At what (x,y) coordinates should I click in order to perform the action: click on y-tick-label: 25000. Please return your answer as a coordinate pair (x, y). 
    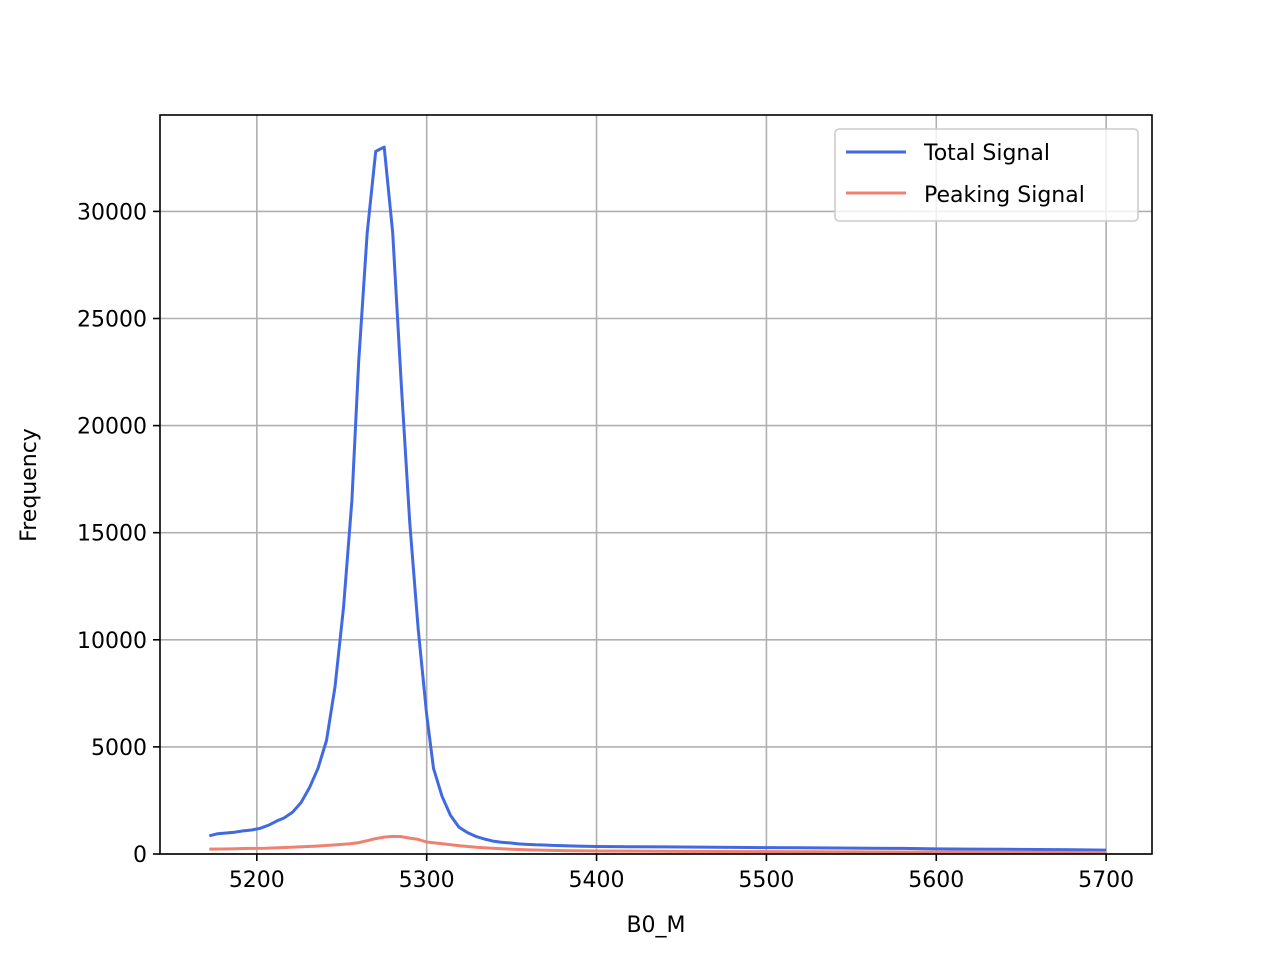
    Looking at the image, I should click on (112, 319).